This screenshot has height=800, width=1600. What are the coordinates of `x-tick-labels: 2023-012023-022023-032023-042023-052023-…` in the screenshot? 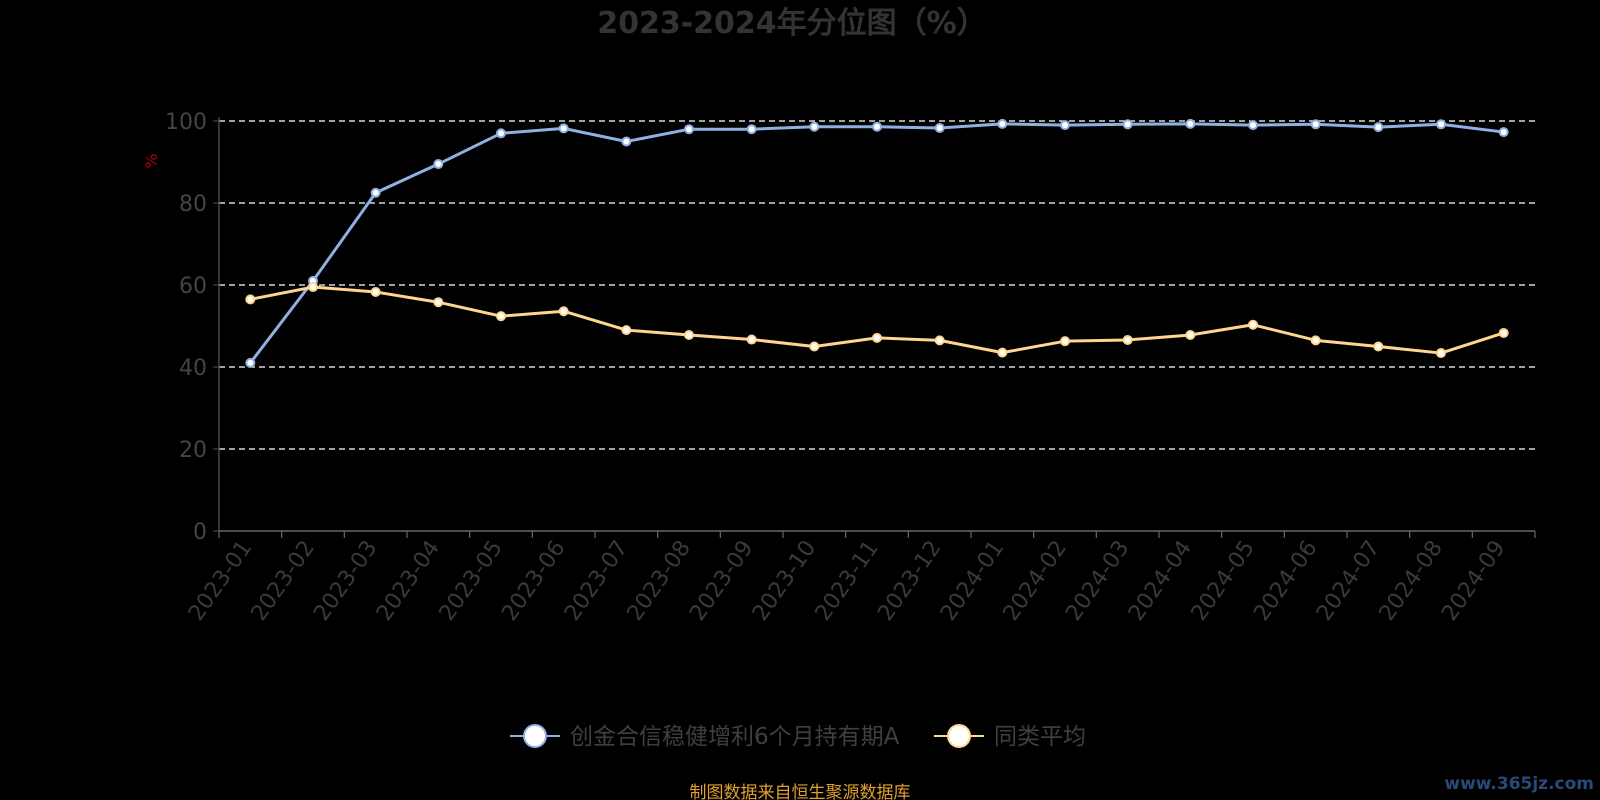 It's located at (847, 581).